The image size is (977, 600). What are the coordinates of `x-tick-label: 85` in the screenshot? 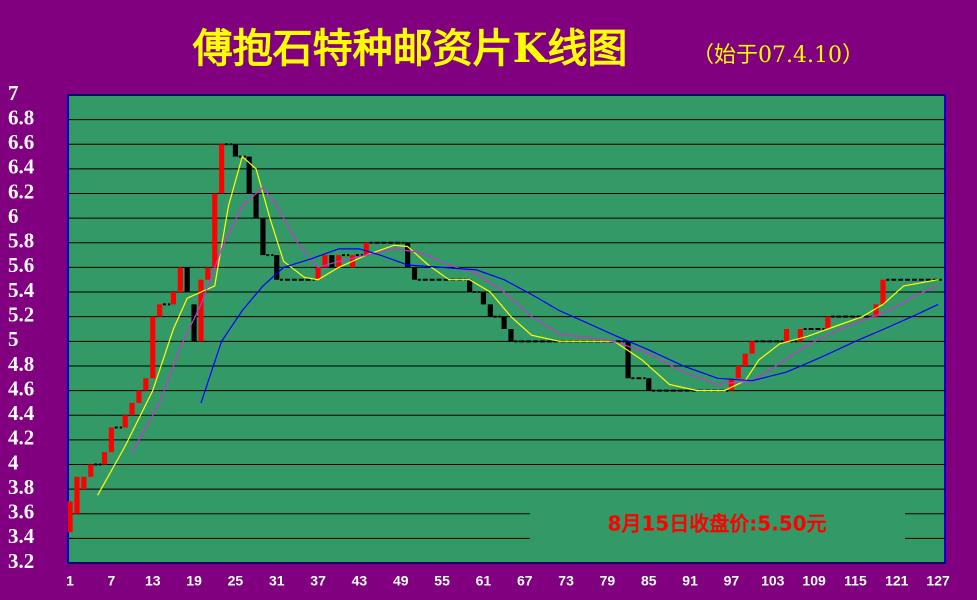 It's located at (649, 581).